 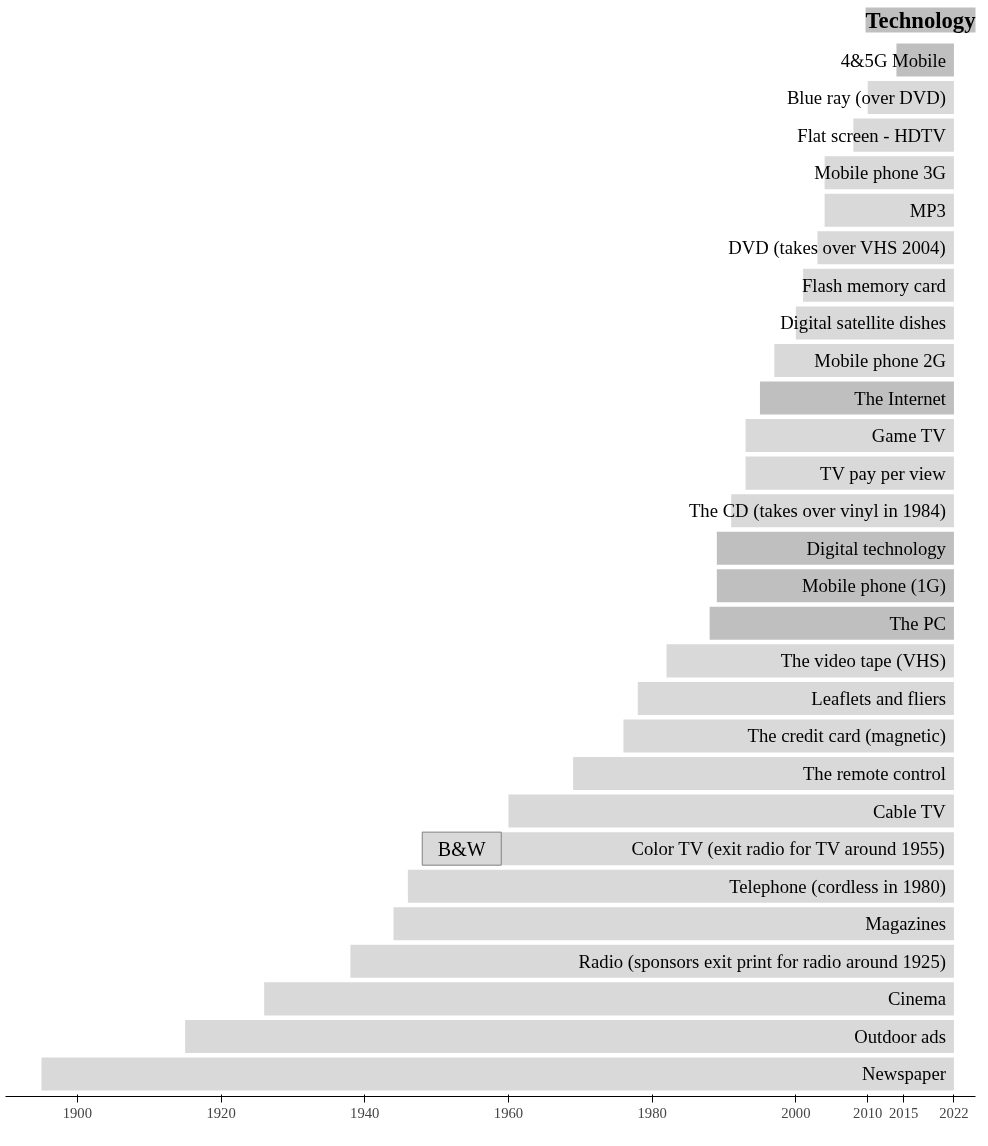 I want to click on y-tick-label: DVD (takes over VHS 2004), so click(x=837, y=248).